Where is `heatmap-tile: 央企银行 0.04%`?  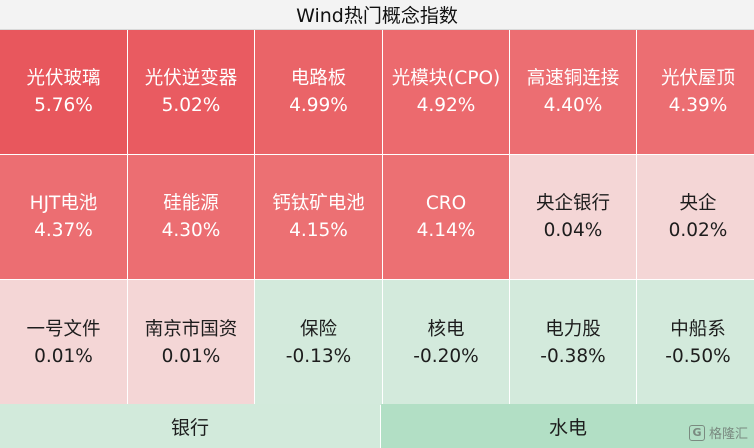 heatmap-tile: 央企银行 0.04% is located at coordinates (573, 217).